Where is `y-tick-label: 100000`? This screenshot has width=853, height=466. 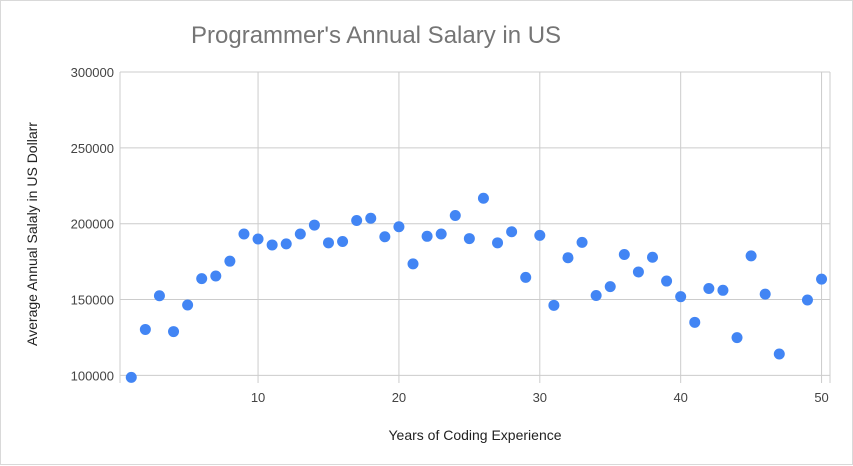
y-tick-label: 100000 is located at coordinates (92, 375).